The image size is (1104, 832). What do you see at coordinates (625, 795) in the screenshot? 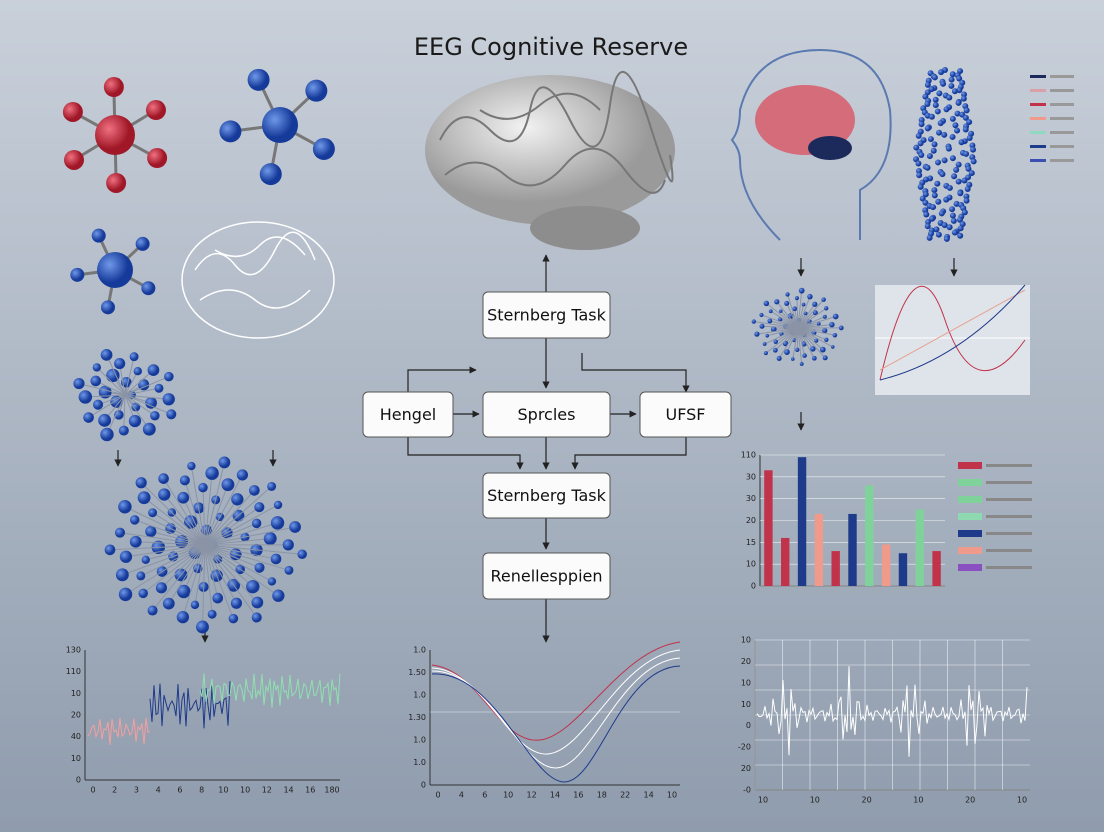
I see `x-tick-label: 22` at bounding box center [625, 795].